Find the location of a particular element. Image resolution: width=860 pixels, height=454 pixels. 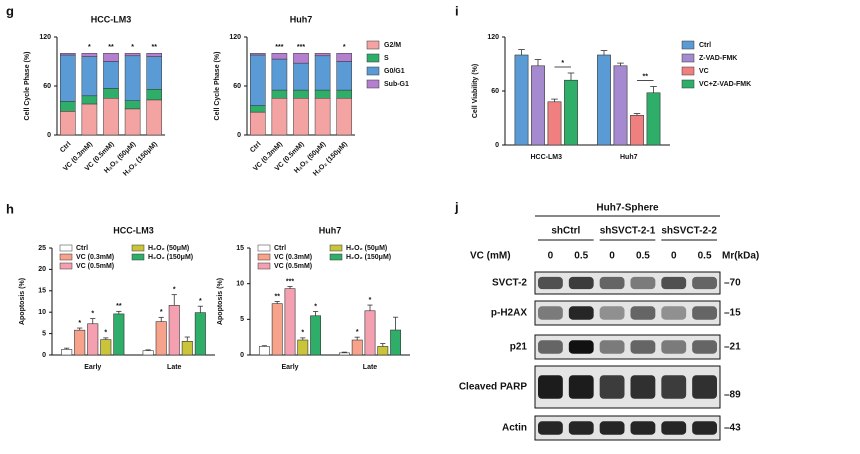

y-tick-label: 15 is located at coordinates (240, 248).